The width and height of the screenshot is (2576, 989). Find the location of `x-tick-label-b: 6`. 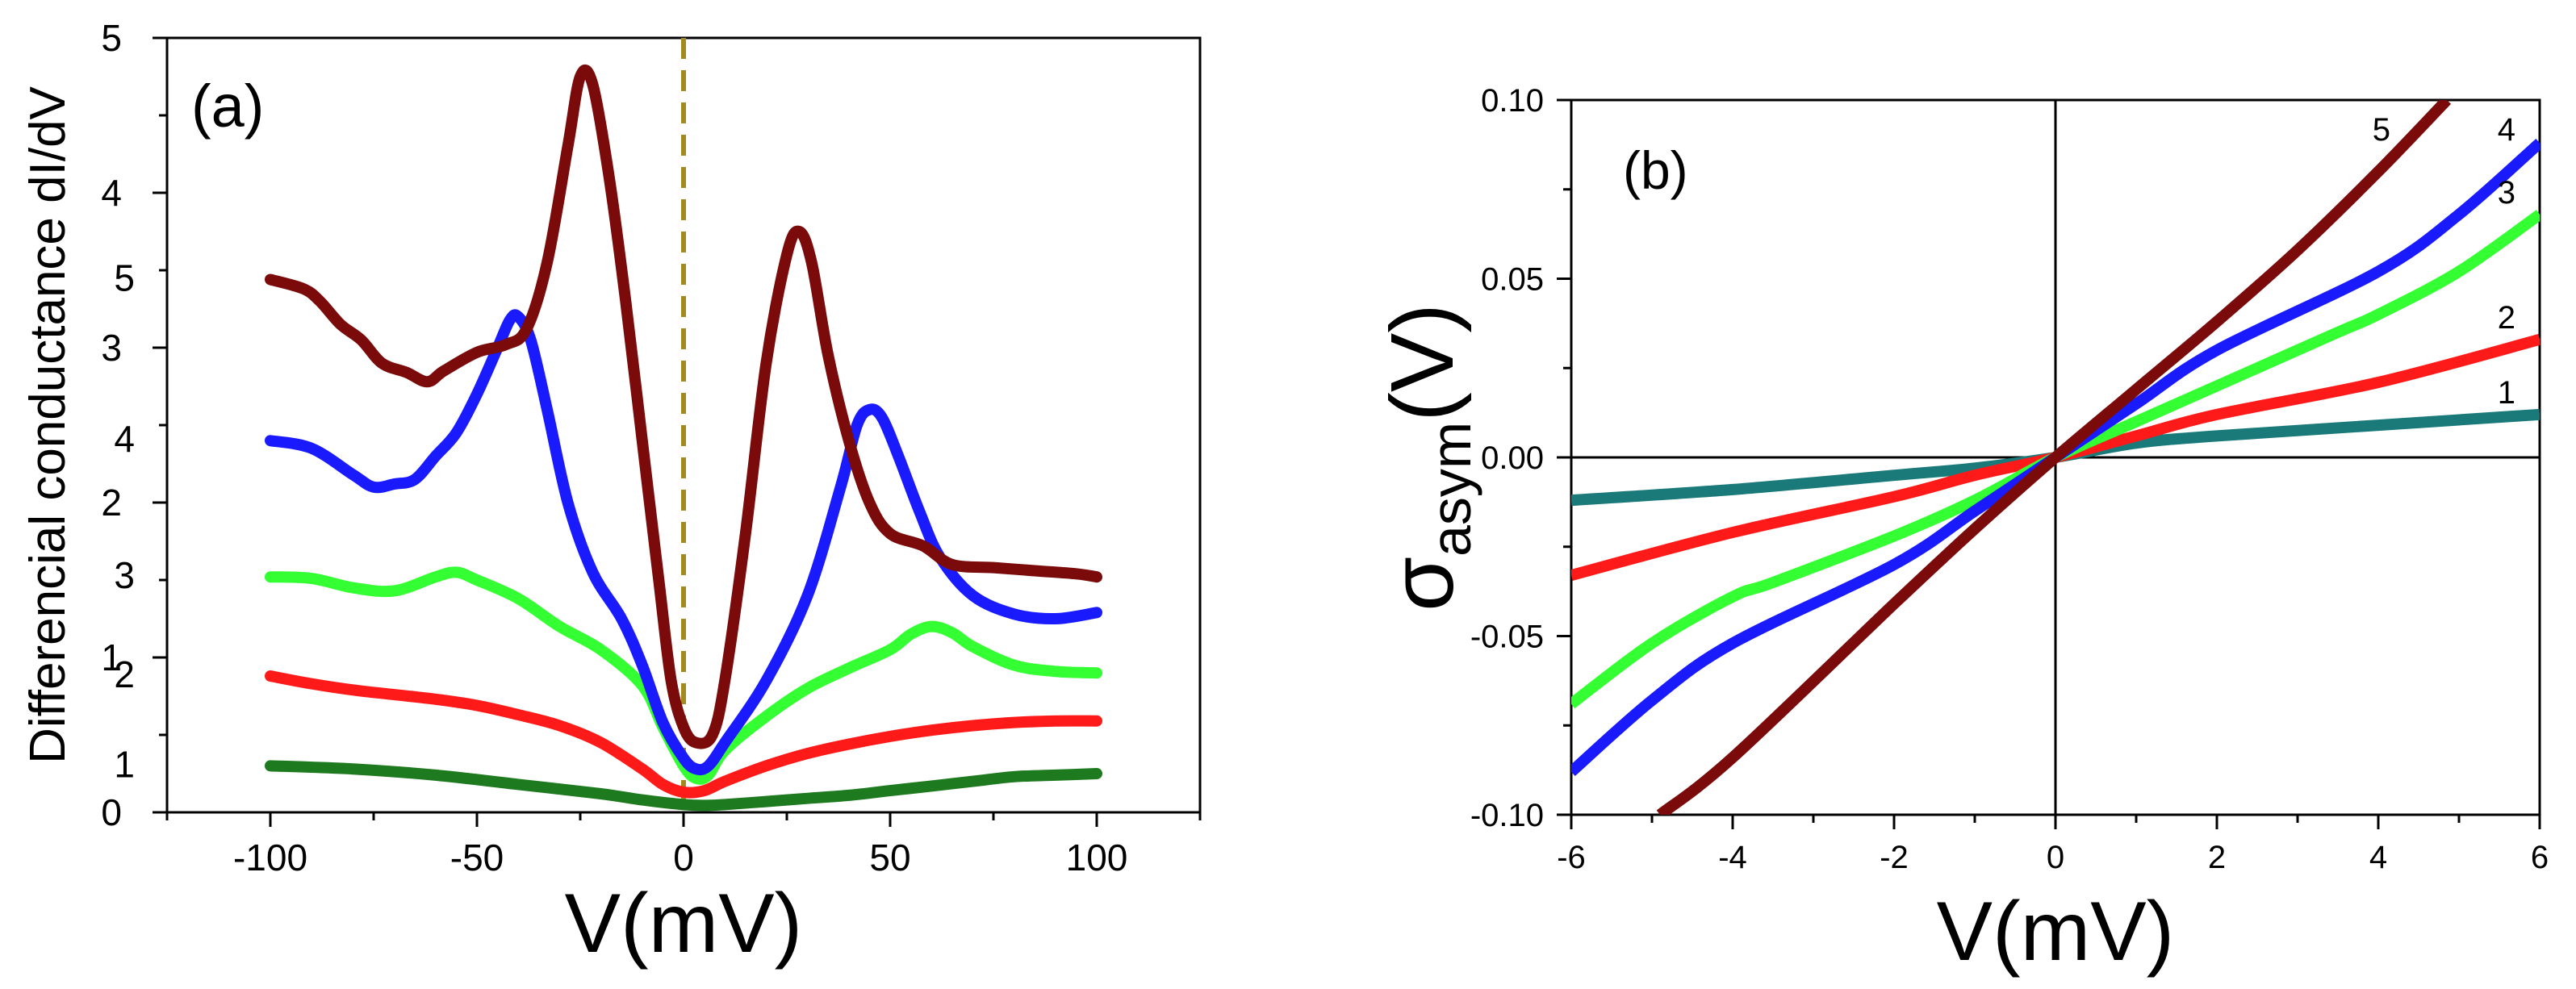

x-tick-label-b: 6 is located at coordinates (2540, 857).